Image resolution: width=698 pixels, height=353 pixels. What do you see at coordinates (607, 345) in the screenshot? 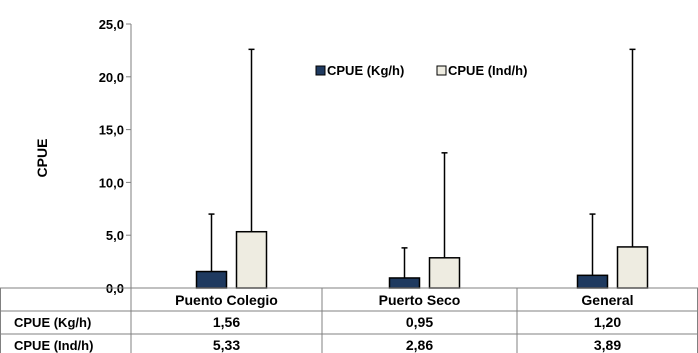
I see `table-cell: 3,89` at bounding box center [607, 345].